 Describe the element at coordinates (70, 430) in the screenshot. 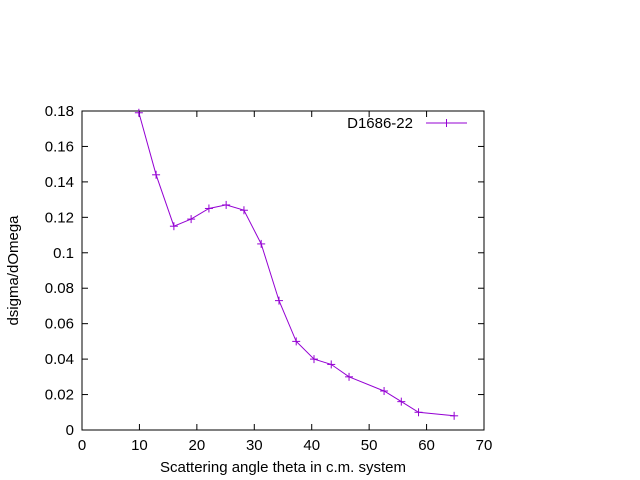

I see `y-tick-label: 0` at that location.